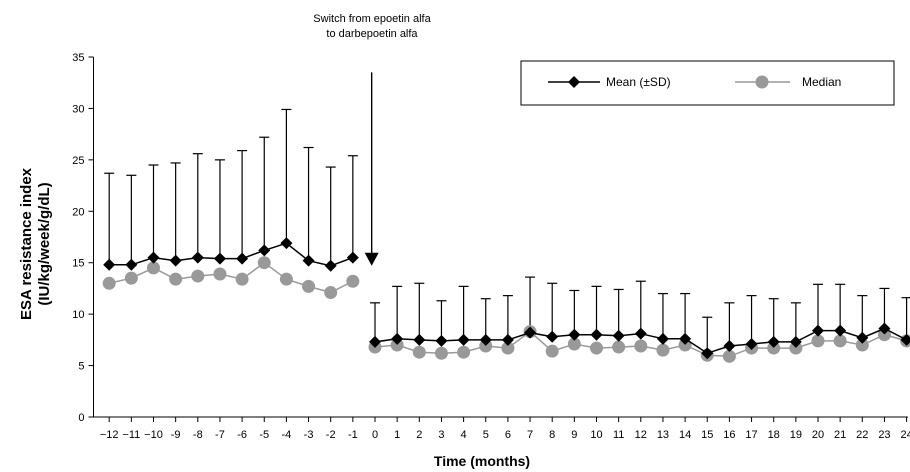 The height and width of the screenshot is (472, 910). Describe the element at coordinates (287, 435) in the screenshot. I see `x-tick-label: -4` at that location.